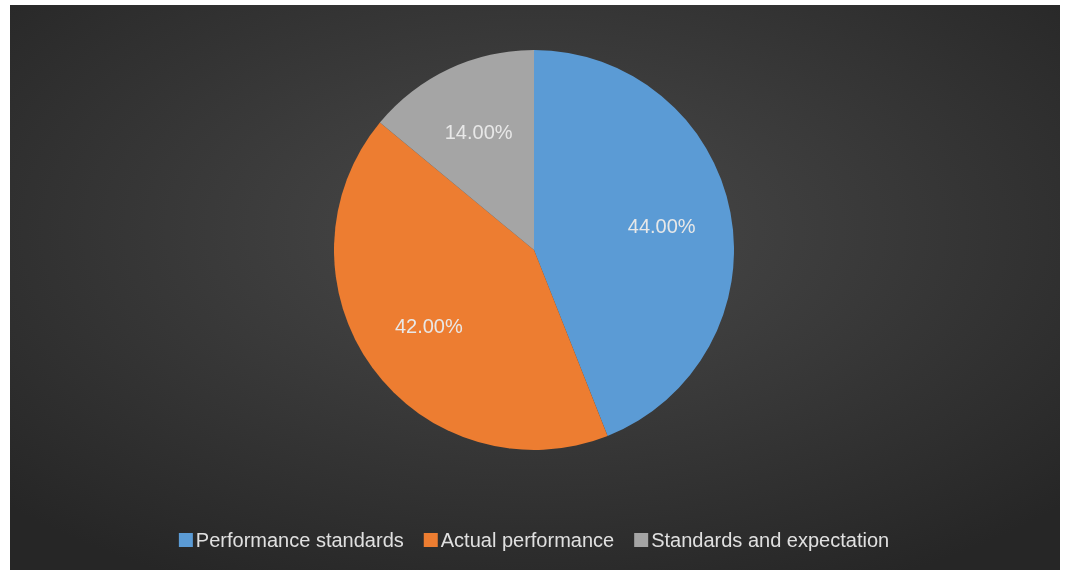 This screenshot has height=576, width=1068. What do you see at coordinates (428, 326) in the screenshot?
I see `data-label: 42.00%` at bounding box center [428, 326].